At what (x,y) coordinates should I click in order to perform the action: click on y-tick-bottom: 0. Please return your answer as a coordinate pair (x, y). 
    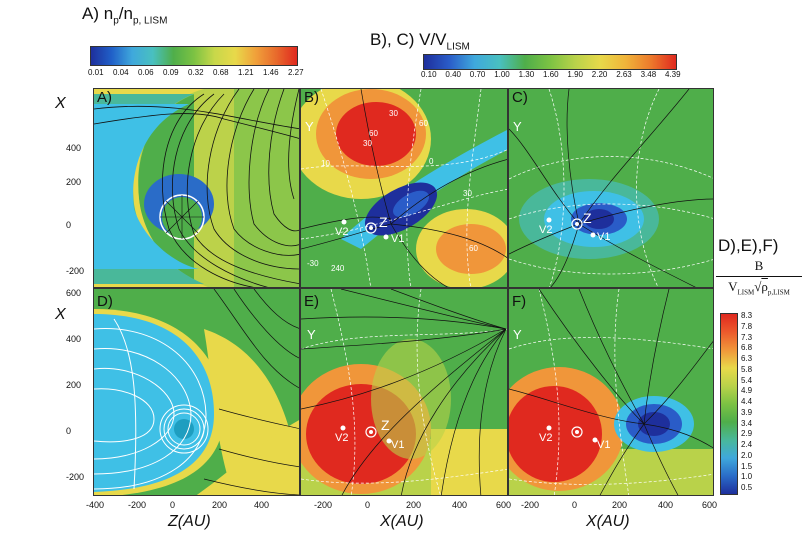
    Looking at the image, I should click on (69, 431).